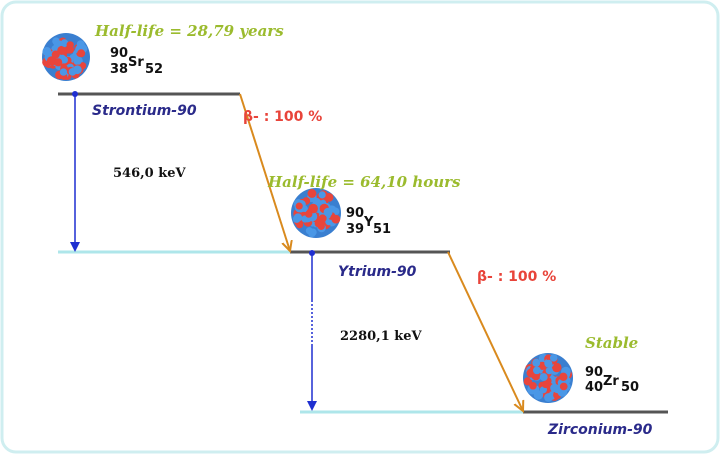 Image resolution: width=720 pixels, height=454 pixels. What do you see at coordinates (377, 272) in the screenshot?
I see `yttrium-name: Ytrium-90` at bounding box center [377, 272].